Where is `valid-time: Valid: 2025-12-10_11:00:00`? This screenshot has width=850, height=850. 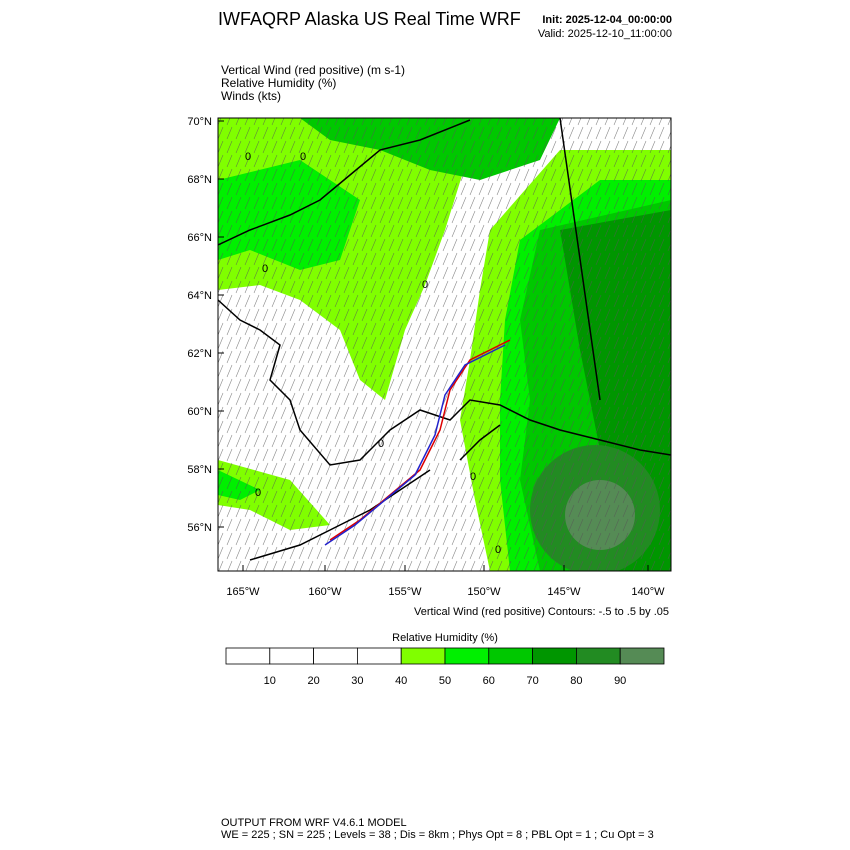 valid-time: Valid: 2025-12-10_11:00:00 is located at coordinates (605, 34).